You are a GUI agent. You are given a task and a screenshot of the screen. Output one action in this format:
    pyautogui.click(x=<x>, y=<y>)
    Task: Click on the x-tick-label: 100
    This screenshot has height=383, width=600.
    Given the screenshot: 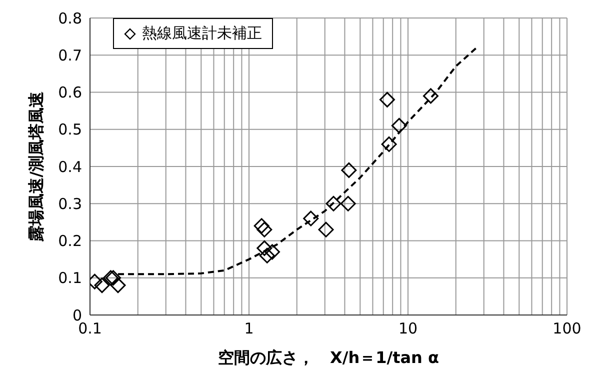 What is the action you would take?
    pyautogui.click(x=567, y=329)
    